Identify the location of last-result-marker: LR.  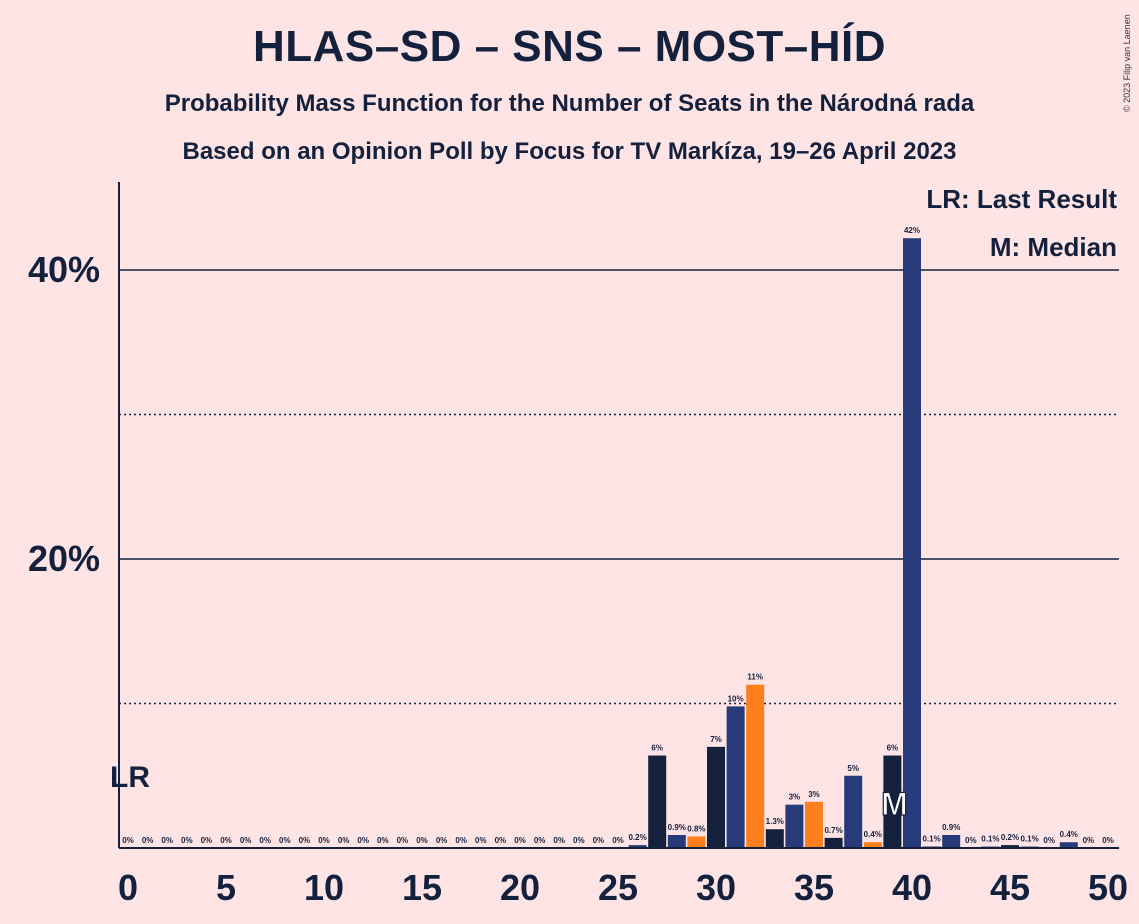
(130, 777).